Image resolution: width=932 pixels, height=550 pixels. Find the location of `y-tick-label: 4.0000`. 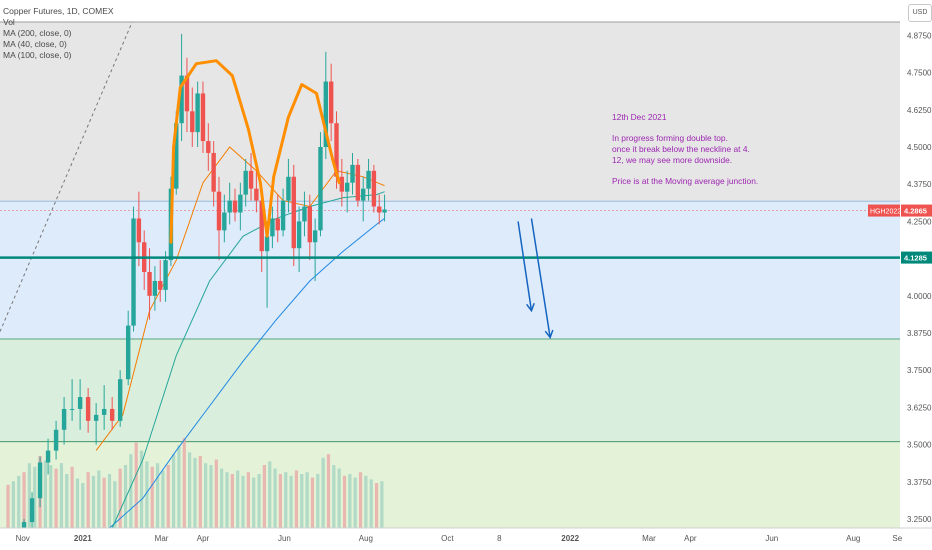

y-tick-label: 4.0000 is located at coordinates (919, 296).